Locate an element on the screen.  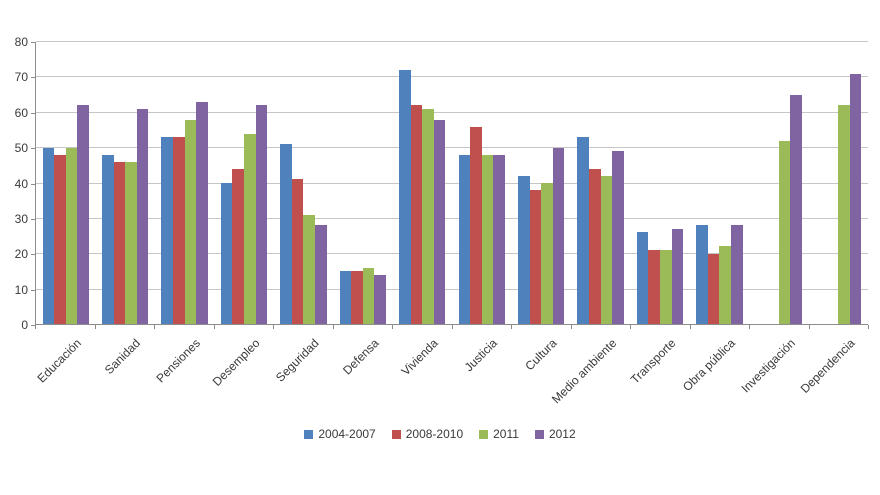
bar-justicia-2011 is located at coordinates (487, 239).